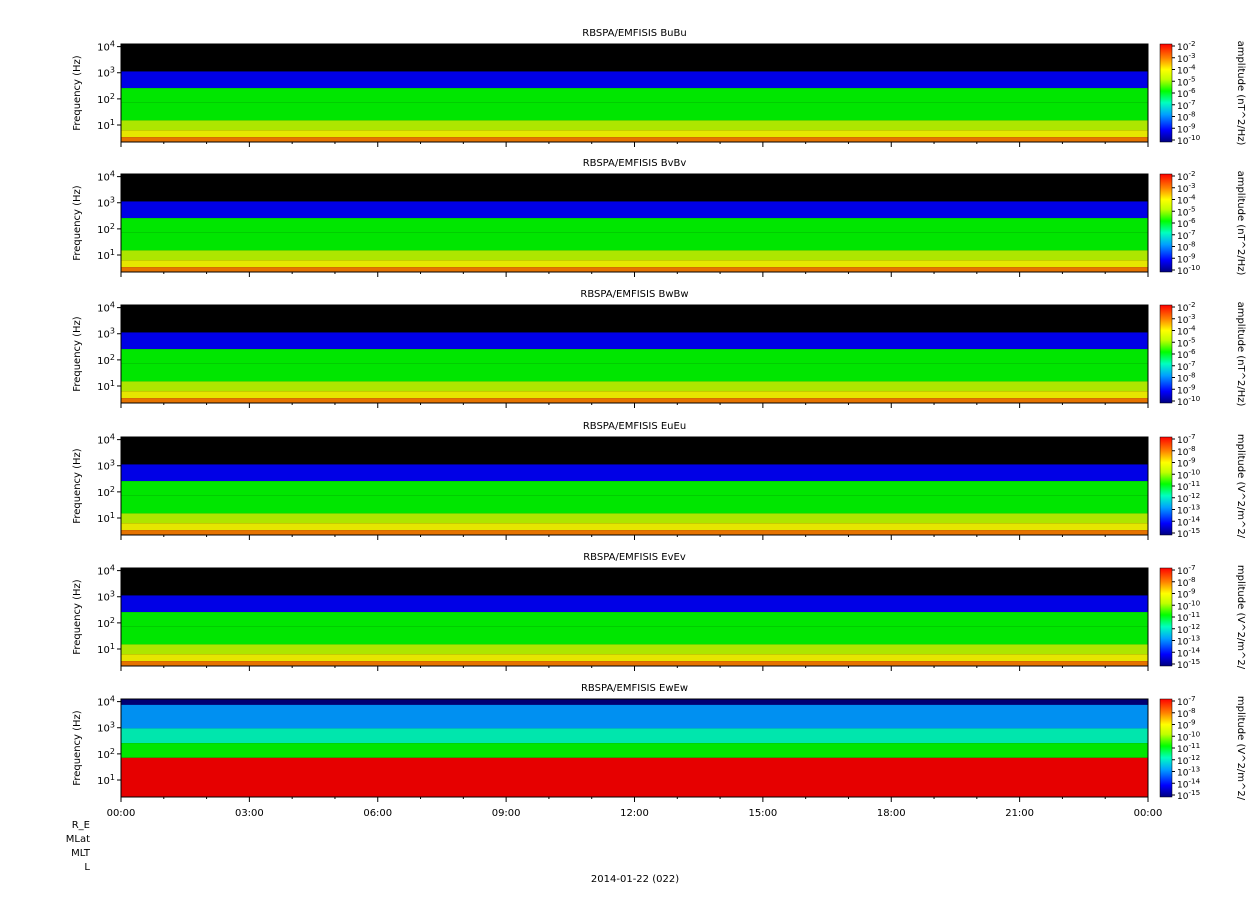 This screenshot has width=1248, height=899. What do you see at coordinates (762, 813) in the screenshot?
I see `x-tick-label: 15:00` at bounding box center [762, 813].